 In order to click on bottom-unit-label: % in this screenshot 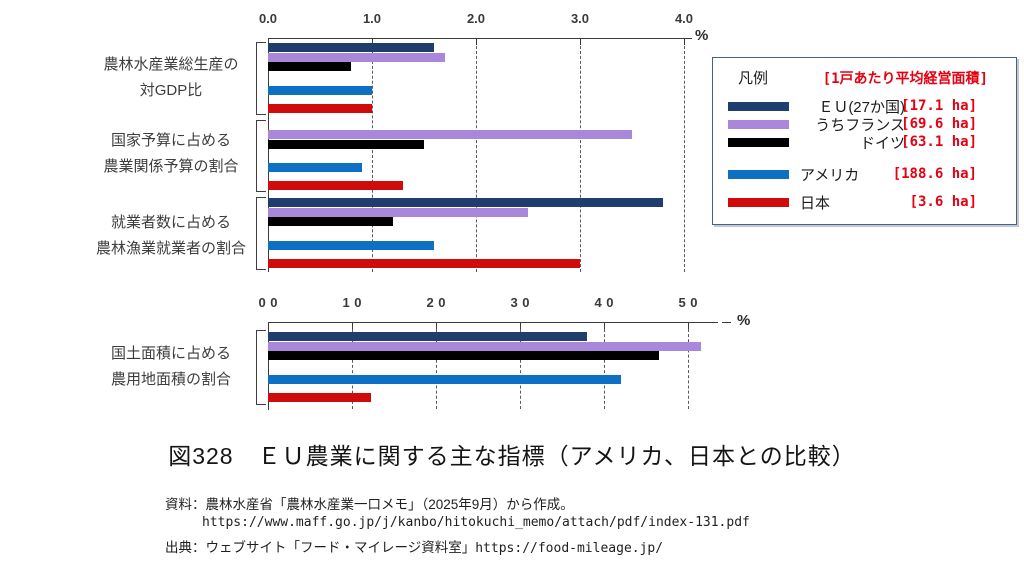, I will do `click(744, 320)`.